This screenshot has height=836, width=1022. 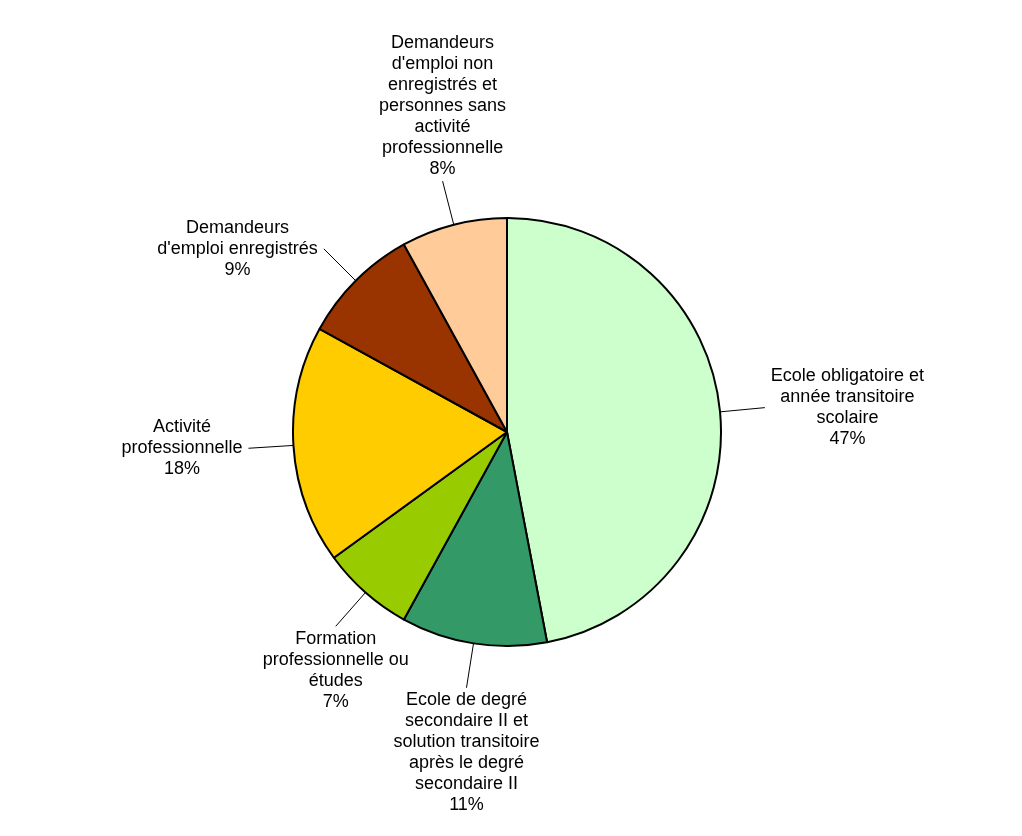 What do you see at coordinates (182, 437) in the screenshot?
I see `slice-label: Activité professionnelle` at bounding box center [182, 437].